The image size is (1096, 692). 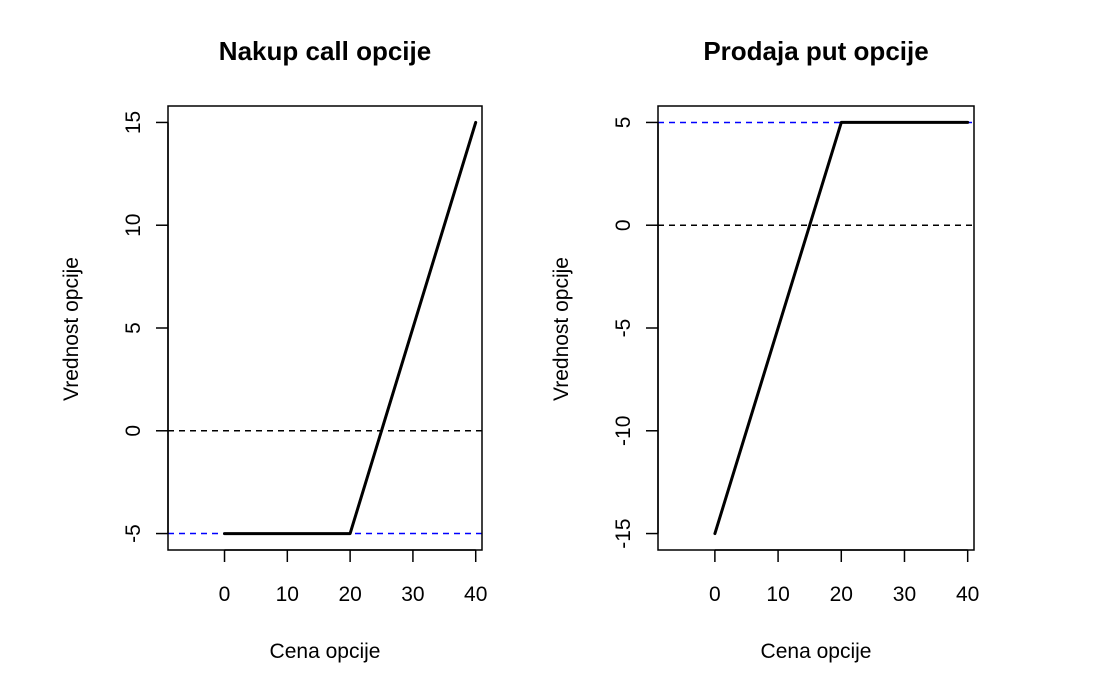 What do you see at coordinates (815, 51) in the screenshot?
I see `chart-title: Prodaja put opcije` at bounding box center [815, 51].